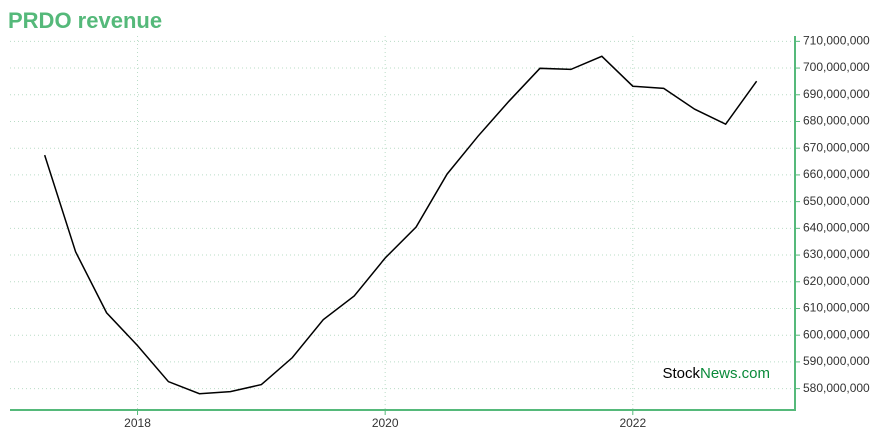 The height and width of the screenshot is (440, 880). What do you see at coordinates (137, 423) in the screenshot?
I see `x-tick-label: 2018` at bounding box center [137, 423].